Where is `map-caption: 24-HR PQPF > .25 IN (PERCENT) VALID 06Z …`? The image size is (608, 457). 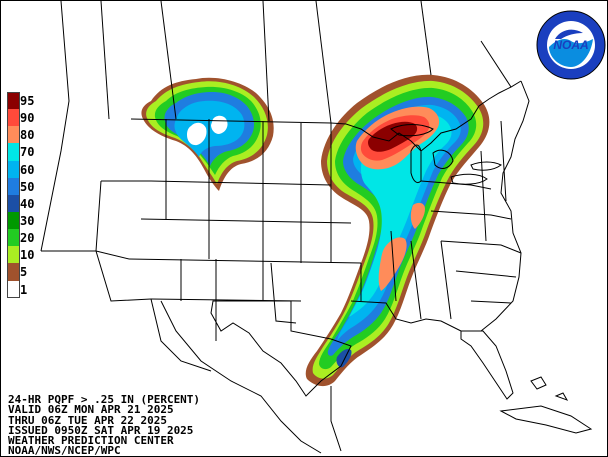
map-caption: 24-HR PQPF > .25 IN (PERCENT) VALID 06Z … is located at coordinates (104, 425).